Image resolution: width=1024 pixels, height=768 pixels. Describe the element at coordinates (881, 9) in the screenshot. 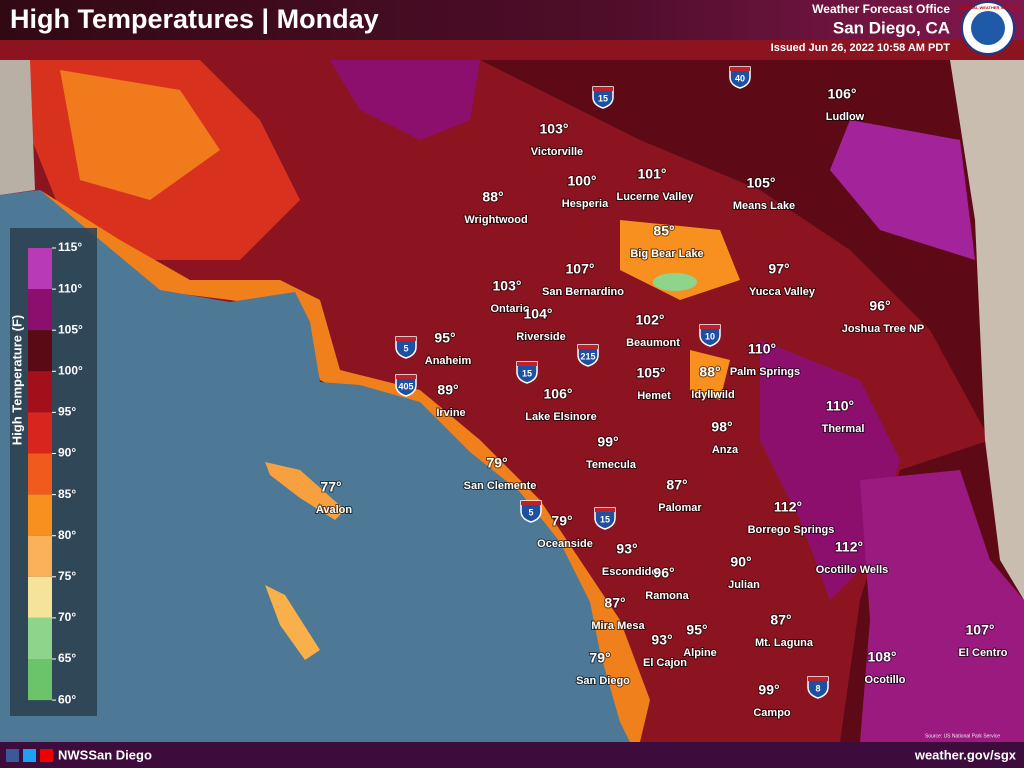

I see `office-line: Weather Forecast Office` at that location.